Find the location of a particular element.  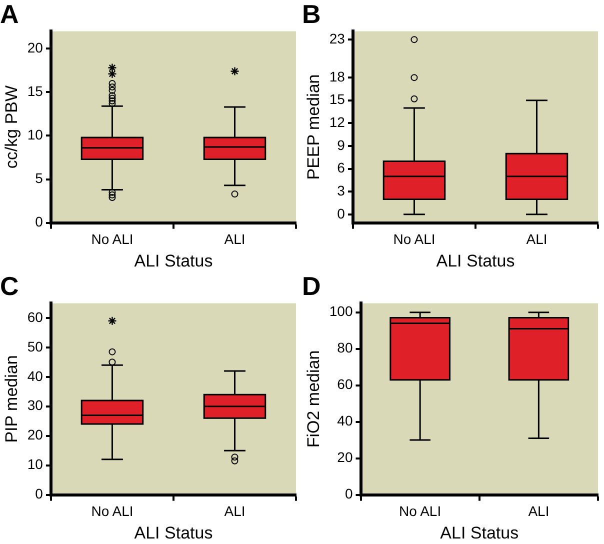

y-axis-title: PEEP median is located at coordinates (313, 127).